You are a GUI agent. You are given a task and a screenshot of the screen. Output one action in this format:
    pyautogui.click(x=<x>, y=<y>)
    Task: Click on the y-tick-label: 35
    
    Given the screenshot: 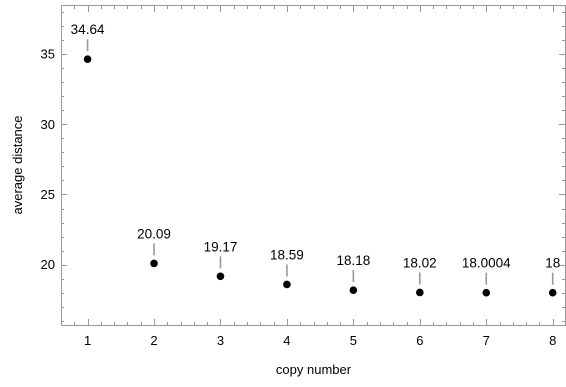 What is the action you would take?
    pyautogui.click(x=48, y=54)
    